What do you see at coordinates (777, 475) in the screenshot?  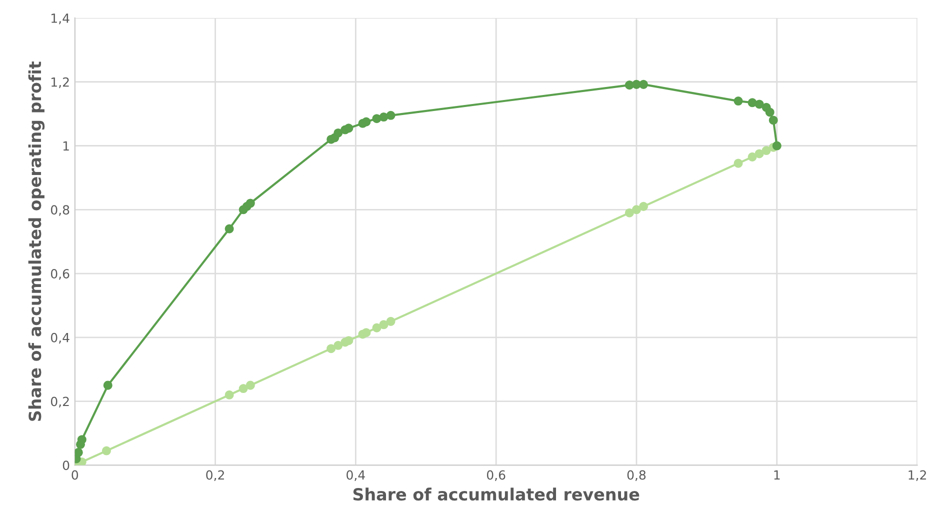 I see `x-tick-label: 1` at bounding box center [777, 475].